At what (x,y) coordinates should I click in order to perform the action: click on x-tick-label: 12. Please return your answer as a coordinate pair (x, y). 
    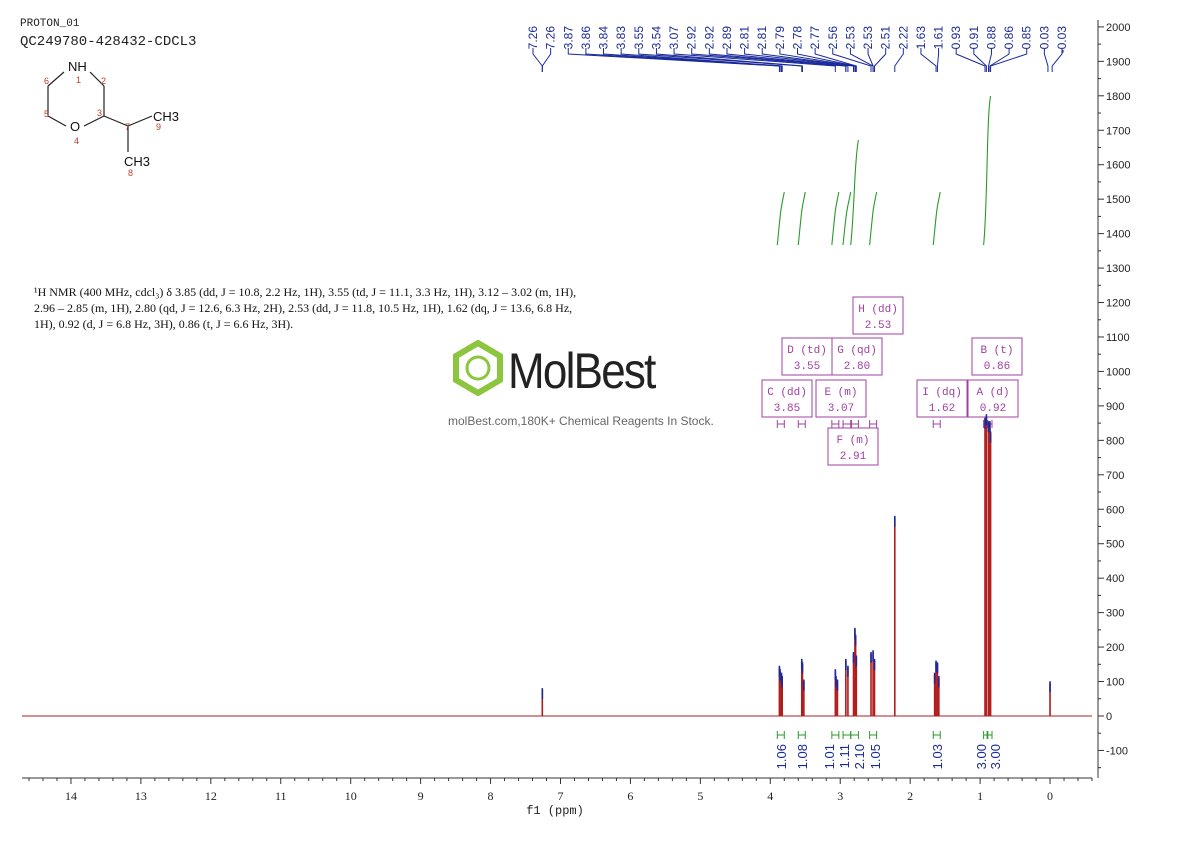
    Looking at the image, I should click on (211, 796).